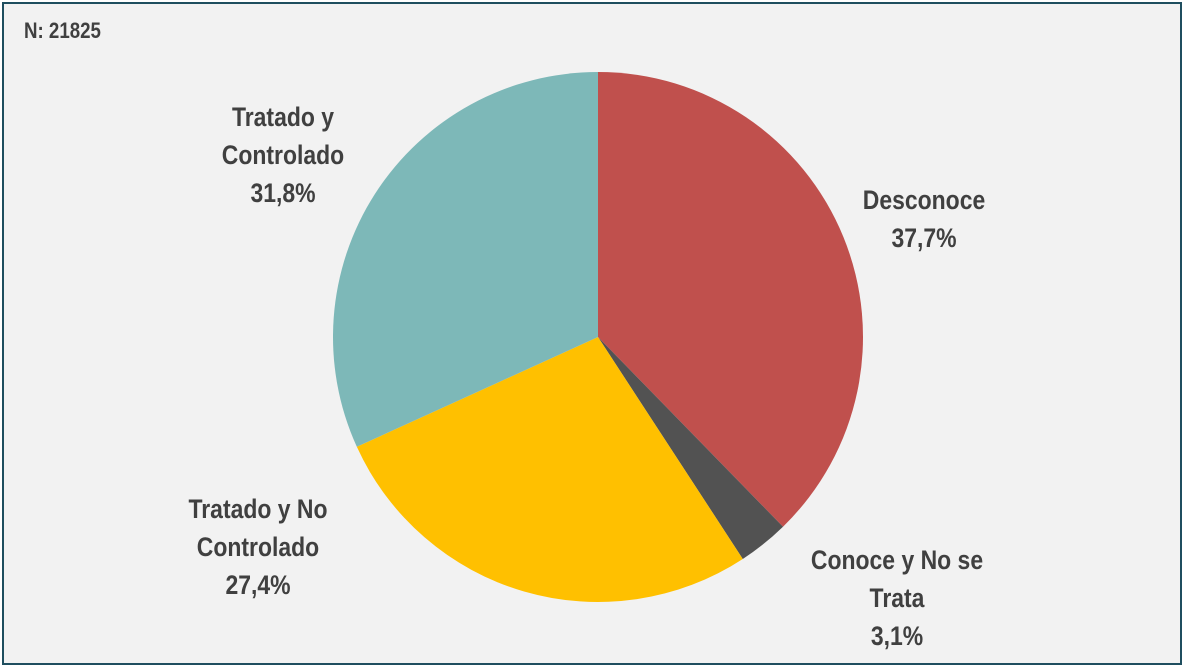 This screenshot has height=665, width=1184. What do you see at coordinates (897, 560) in the screenshot?
I see `slice-label-name: Conoce y No se` at bounding box center [897, 560].